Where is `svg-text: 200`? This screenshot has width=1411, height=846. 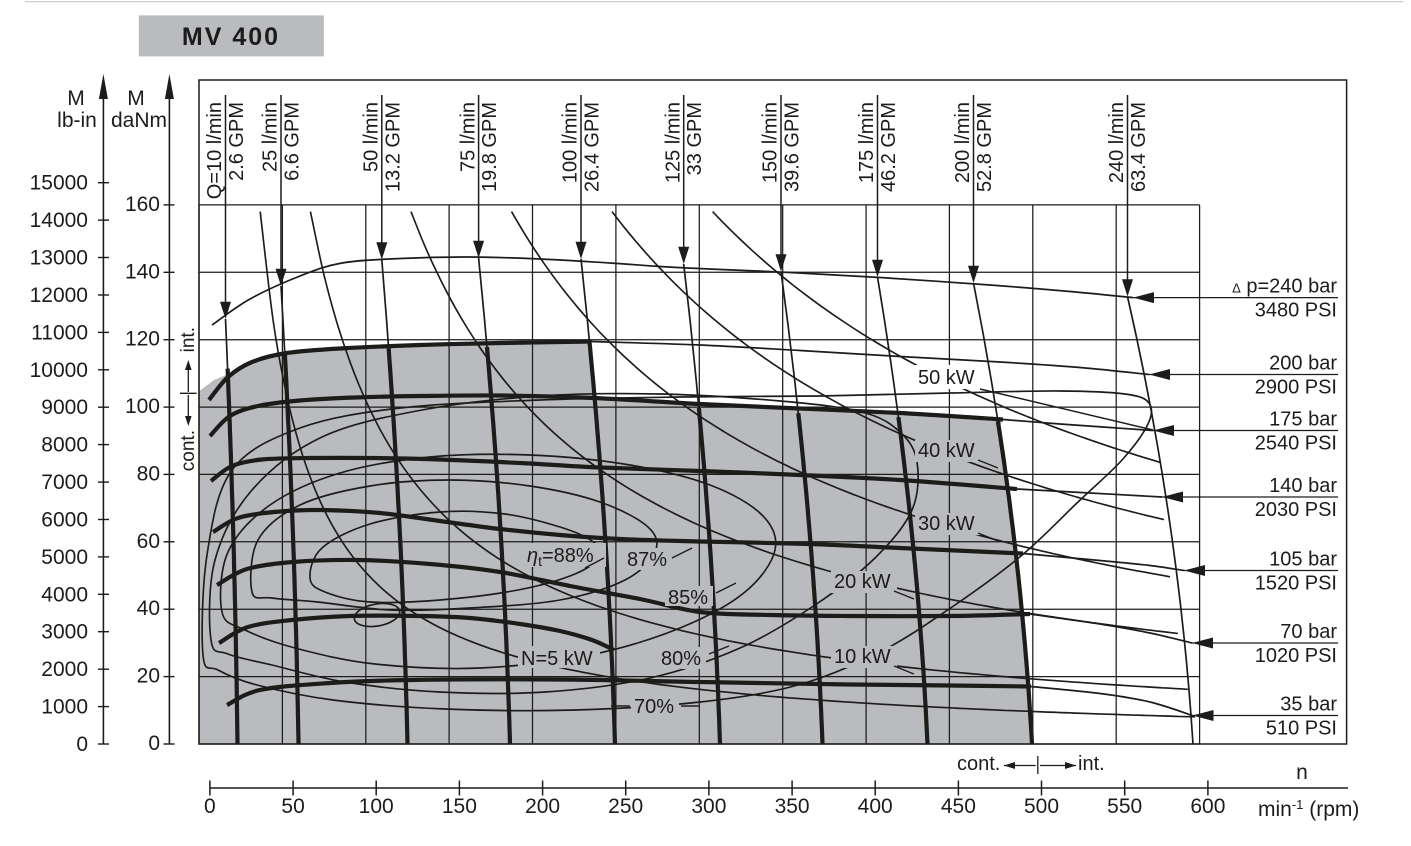 svg-text: 200 is located at coordinates (542, 806).